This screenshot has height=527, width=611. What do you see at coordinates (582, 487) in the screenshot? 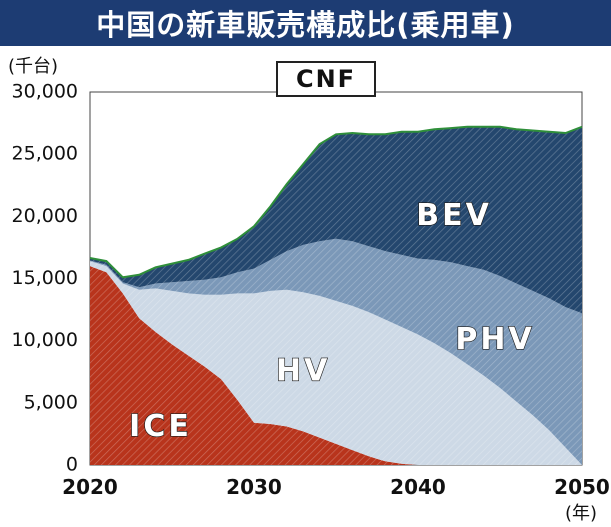
I see `x-tick-label: 2050` at bounding box center [582, 487].